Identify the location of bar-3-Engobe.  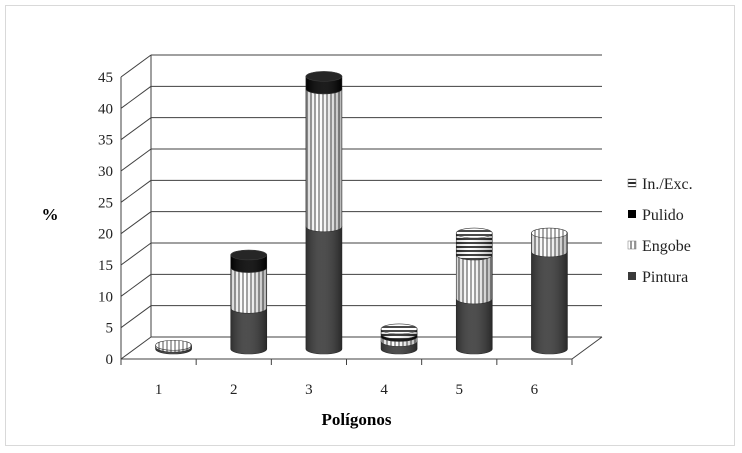
(324, 160).